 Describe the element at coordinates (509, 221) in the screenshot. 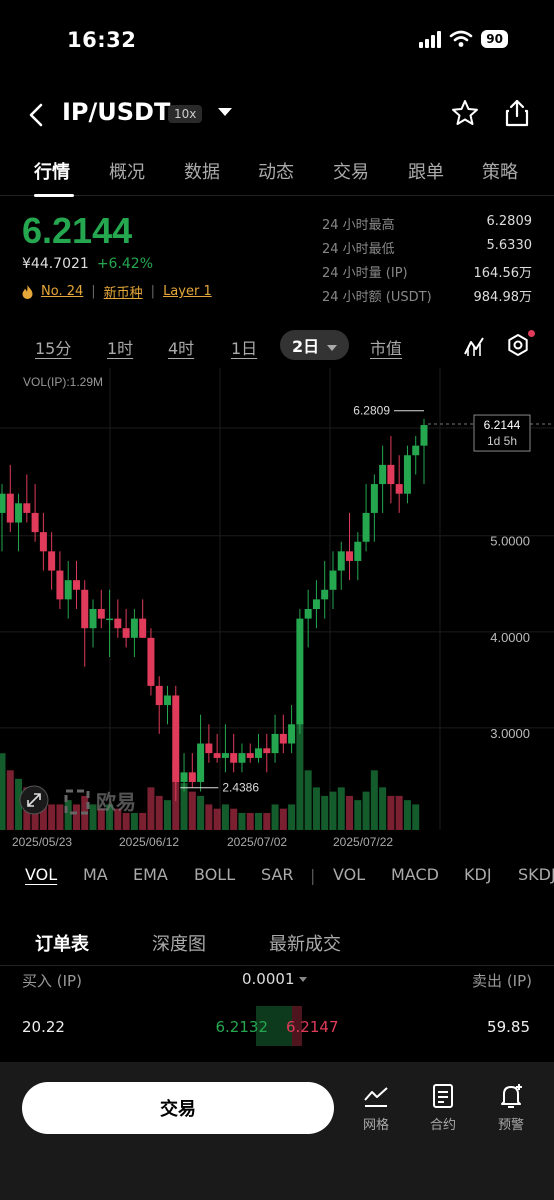

I see `stat-value: 6.2809` at that location.